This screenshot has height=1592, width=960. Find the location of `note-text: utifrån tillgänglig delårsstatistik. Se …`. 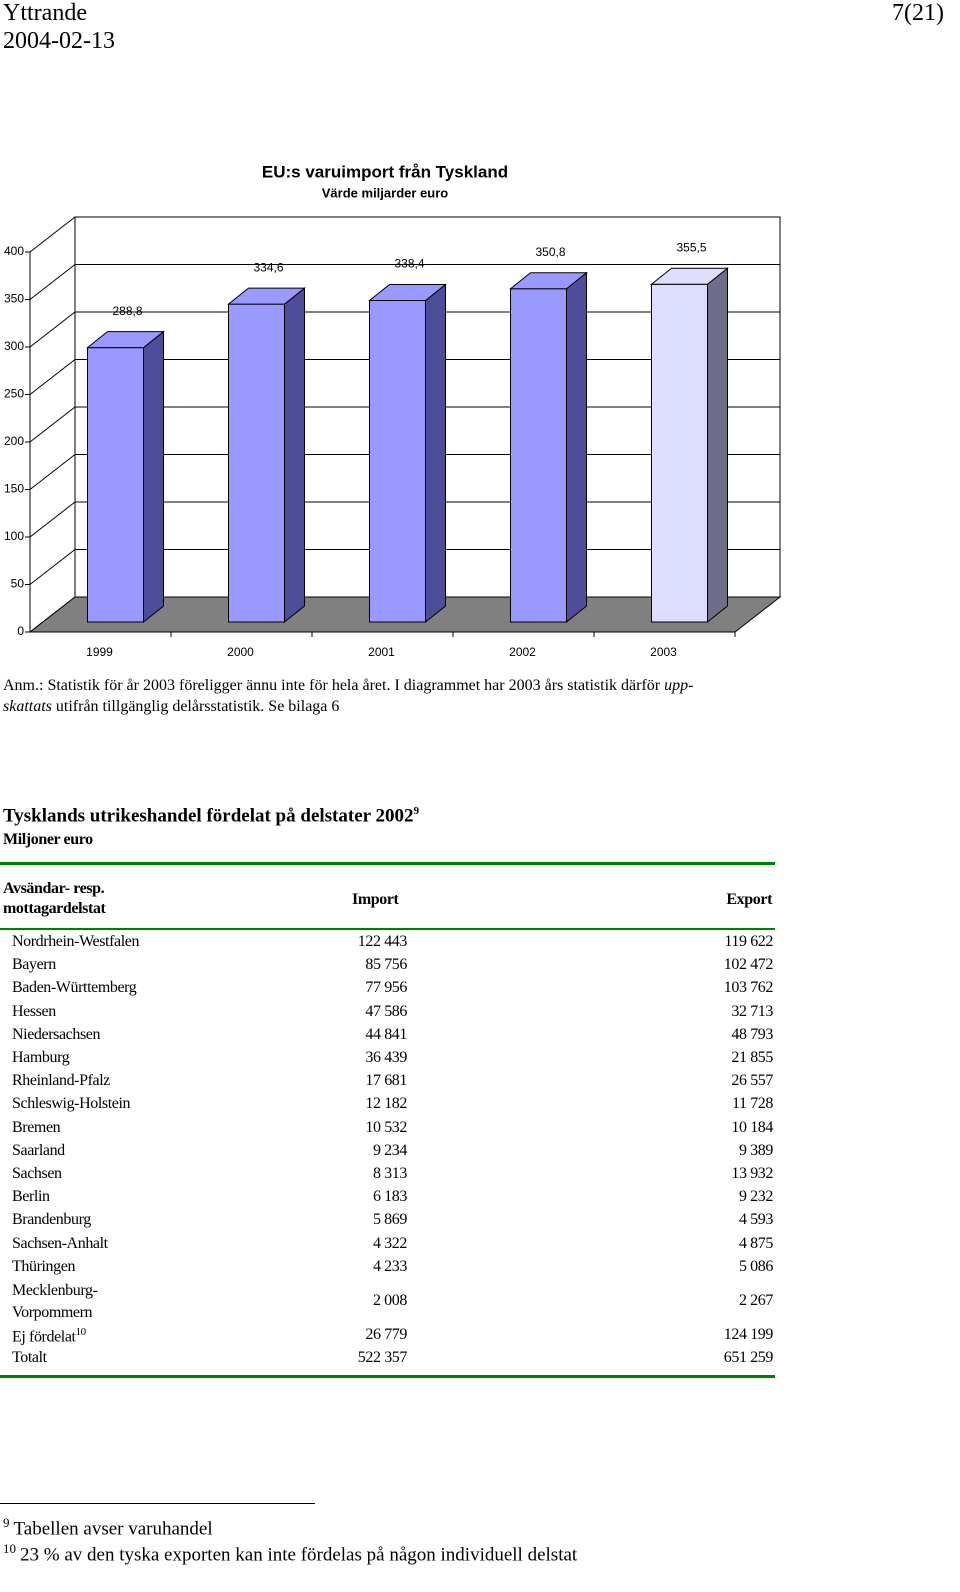

note-text: utifrån tillgänglig delårsstatistik. Se … is located at coordinates (195, 706).